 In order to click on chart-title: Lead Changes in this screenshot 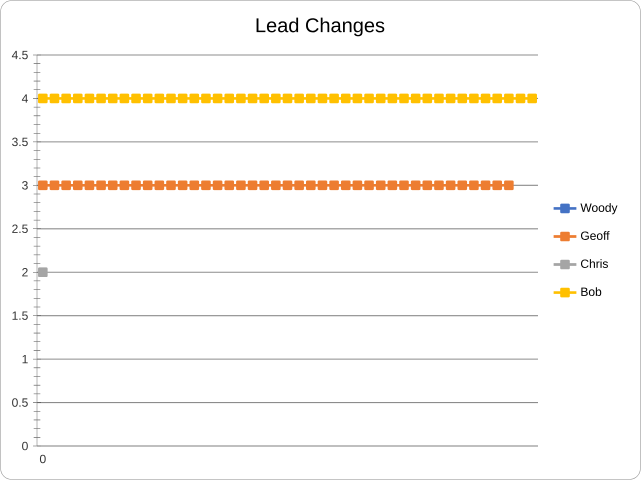, I will do `click(320, 27)`.